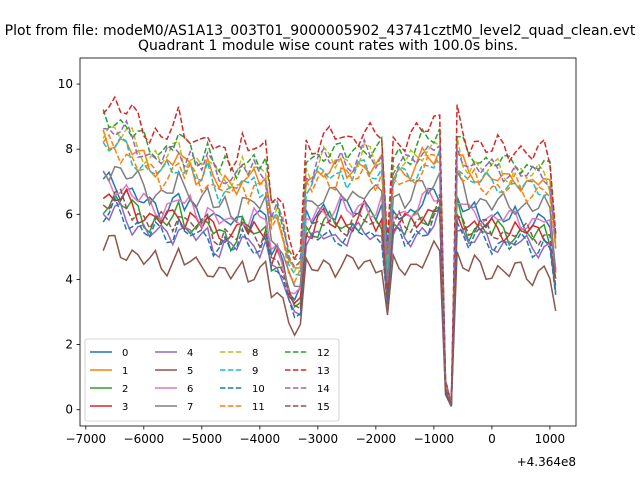  Describe the element at coordinates (212, 380) in the screenshot. I see `legend-frame` at that location.